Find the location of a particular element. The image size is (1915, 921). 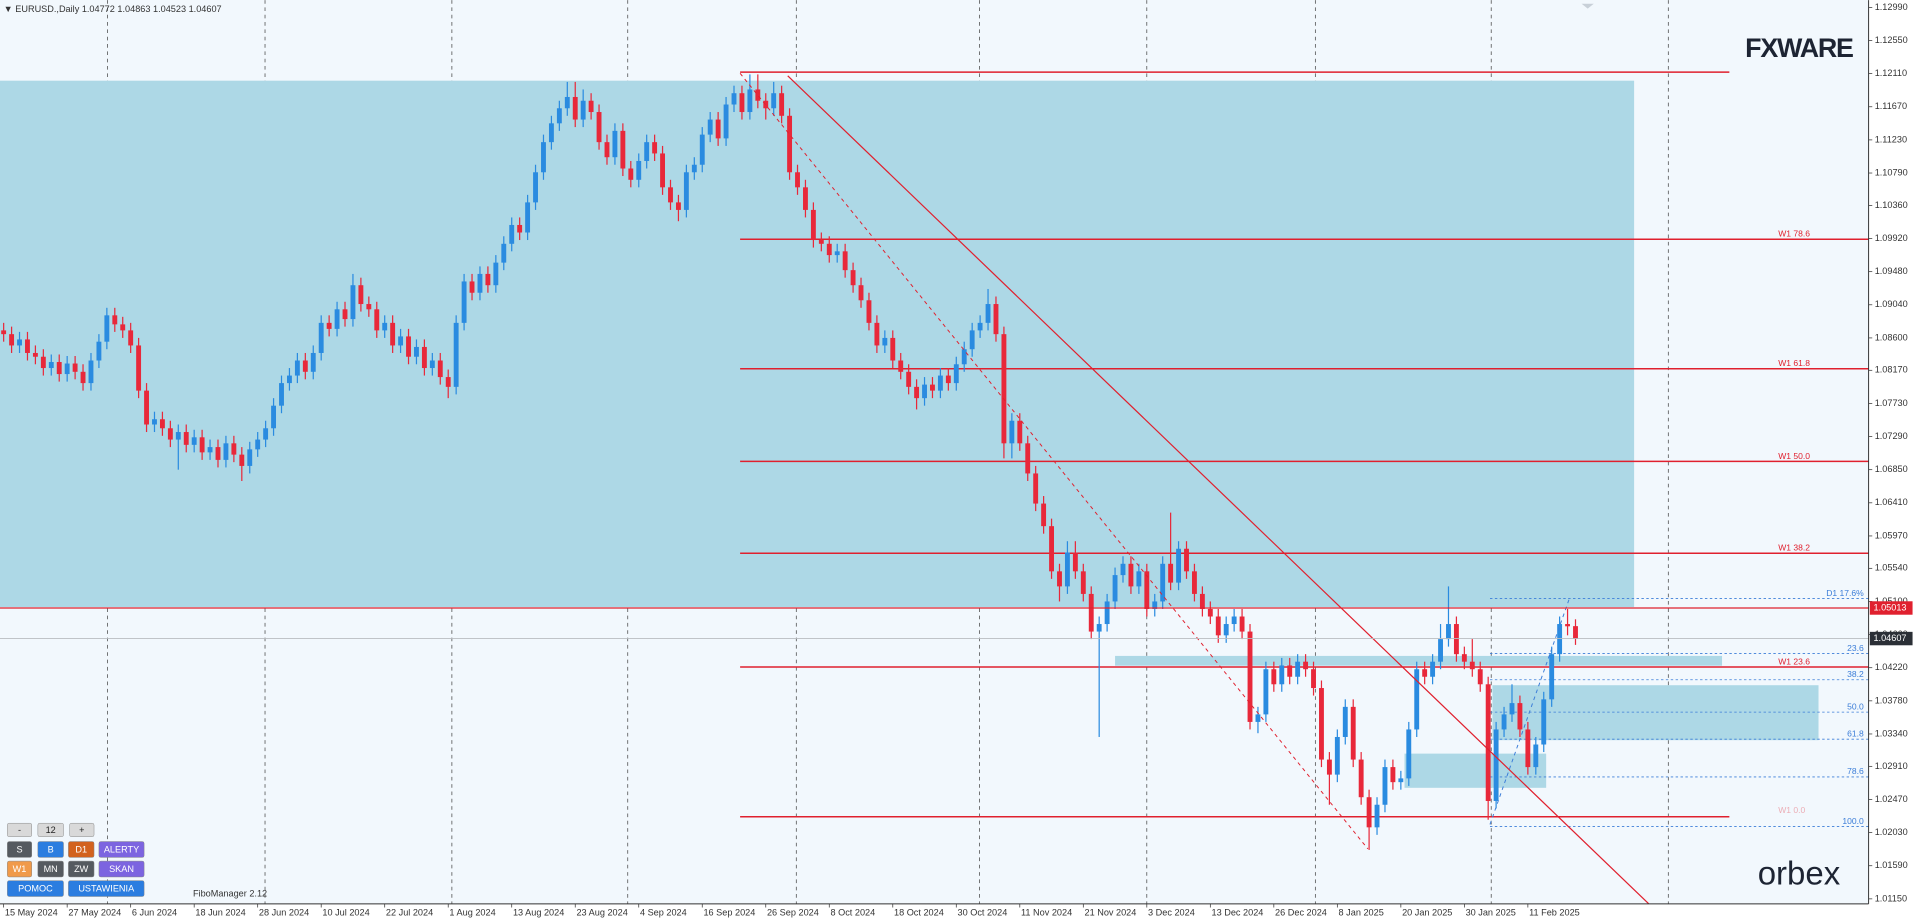

toolbar-button-label: B is located at coordinates (51, 850).